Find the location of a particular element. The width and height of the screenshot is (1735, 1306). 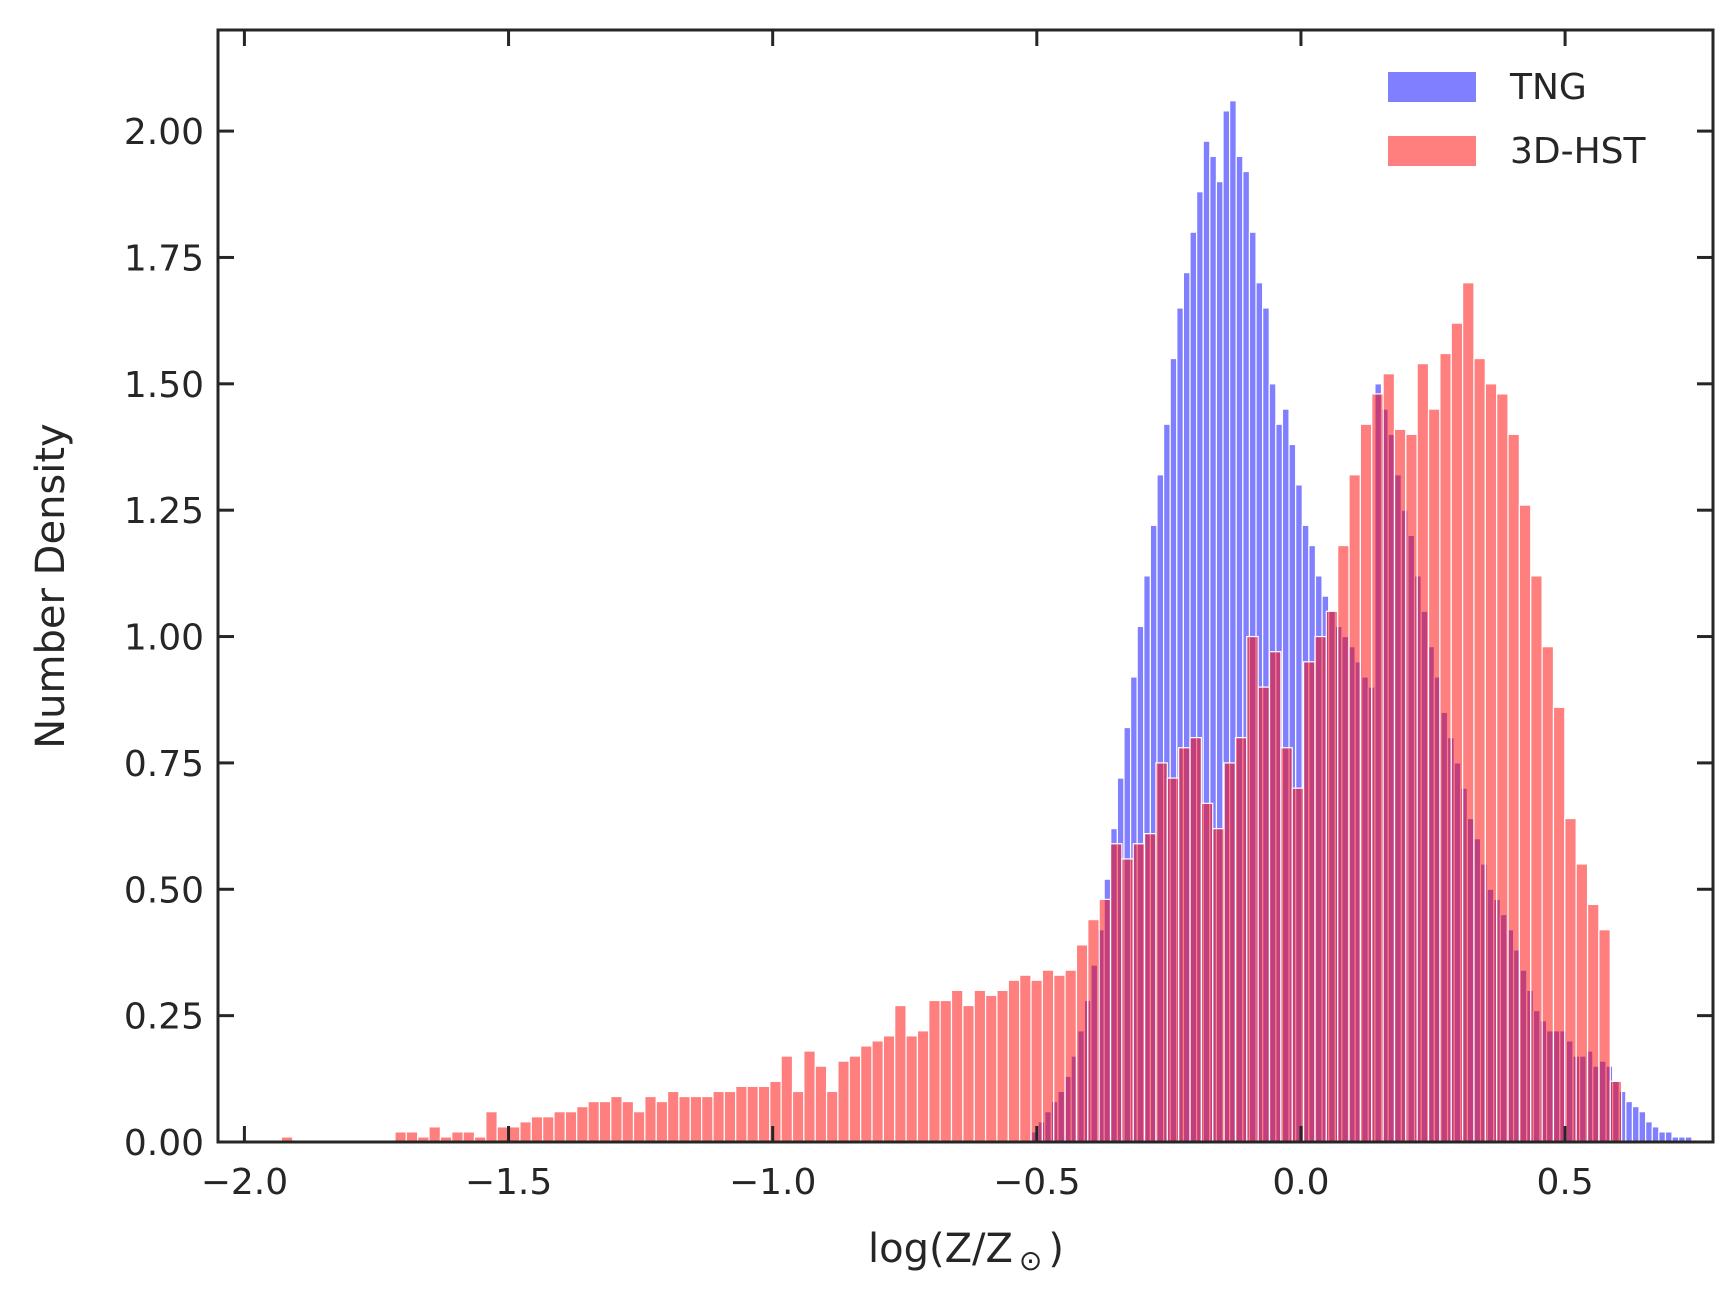

x-tick-label: −2.0 is located at coordinates (244, 1182).